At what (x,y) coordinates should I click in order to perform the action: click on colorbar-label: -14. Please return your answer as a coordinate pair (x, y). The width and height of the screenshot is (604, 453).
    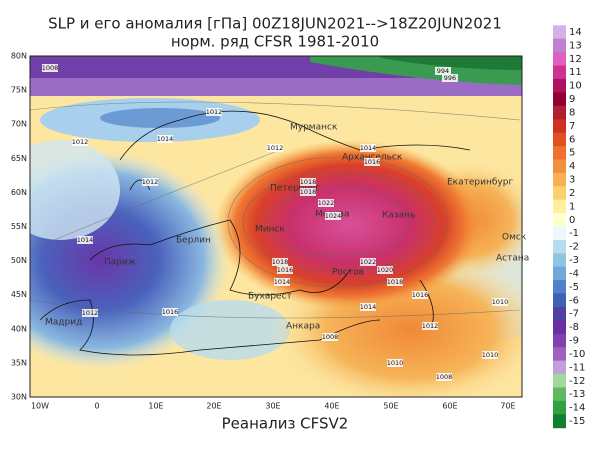
    Looking at the image, I should click on (577, 408).